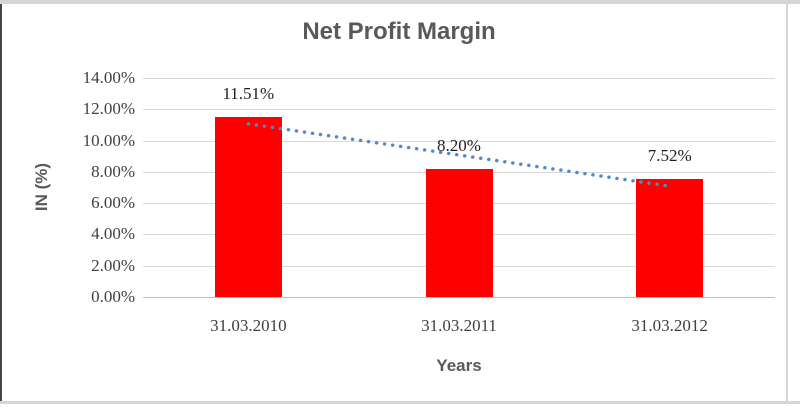  What do you see at coordinates (248, 325) in the screenshot?
I see `x-tick-label: 31.03.2010` at bounding box center [248, 325].